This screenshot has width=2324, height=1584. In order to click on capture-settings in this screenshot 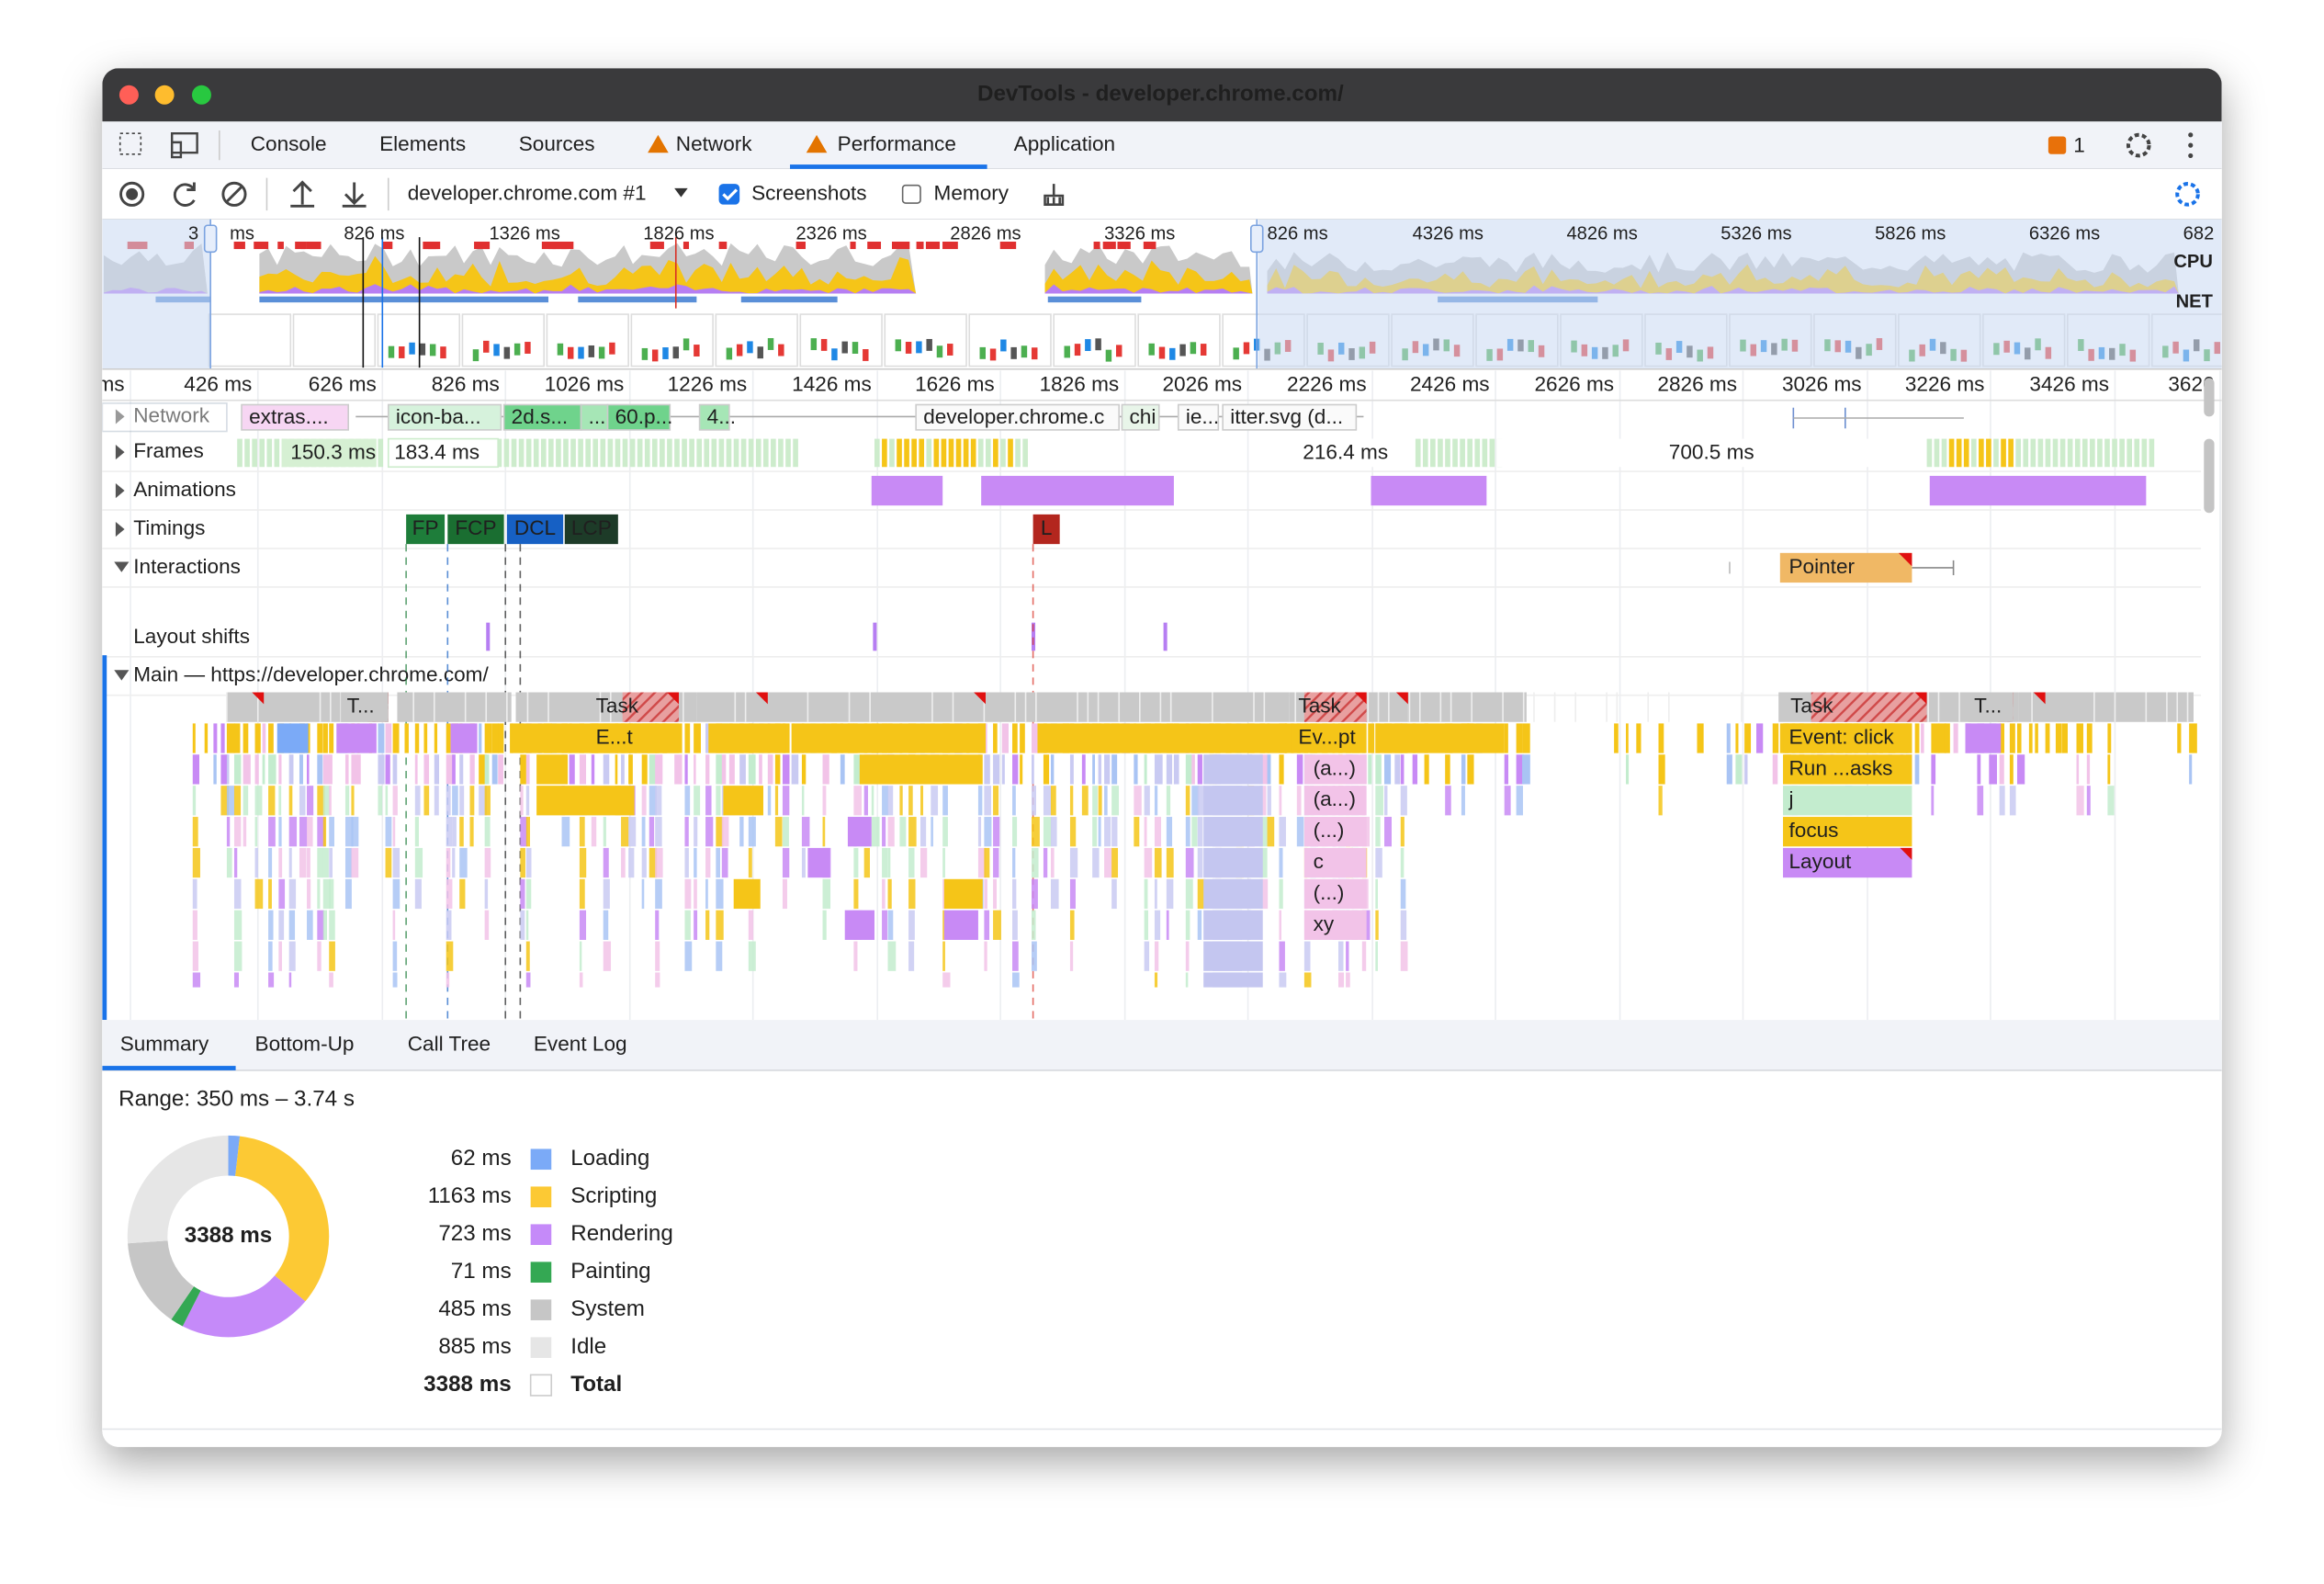, I will do `click(2187, 195)`.